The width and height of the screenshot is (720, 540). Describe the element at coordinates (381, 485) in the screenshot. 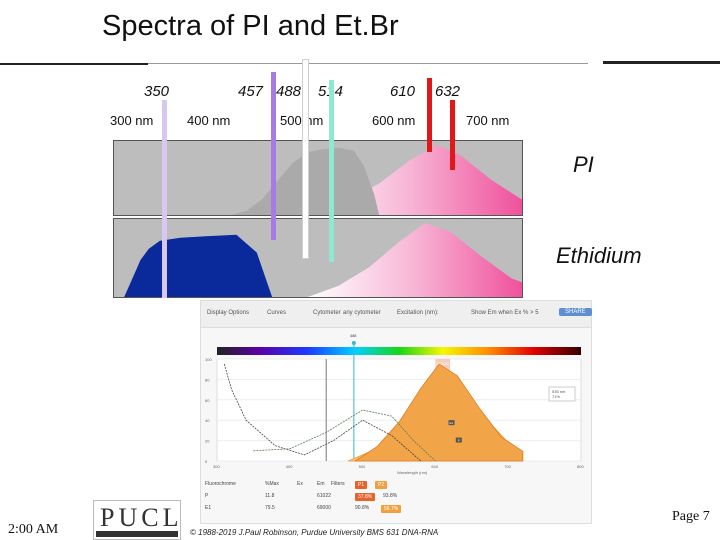

I see `filter-pill-2: P2` at that location.